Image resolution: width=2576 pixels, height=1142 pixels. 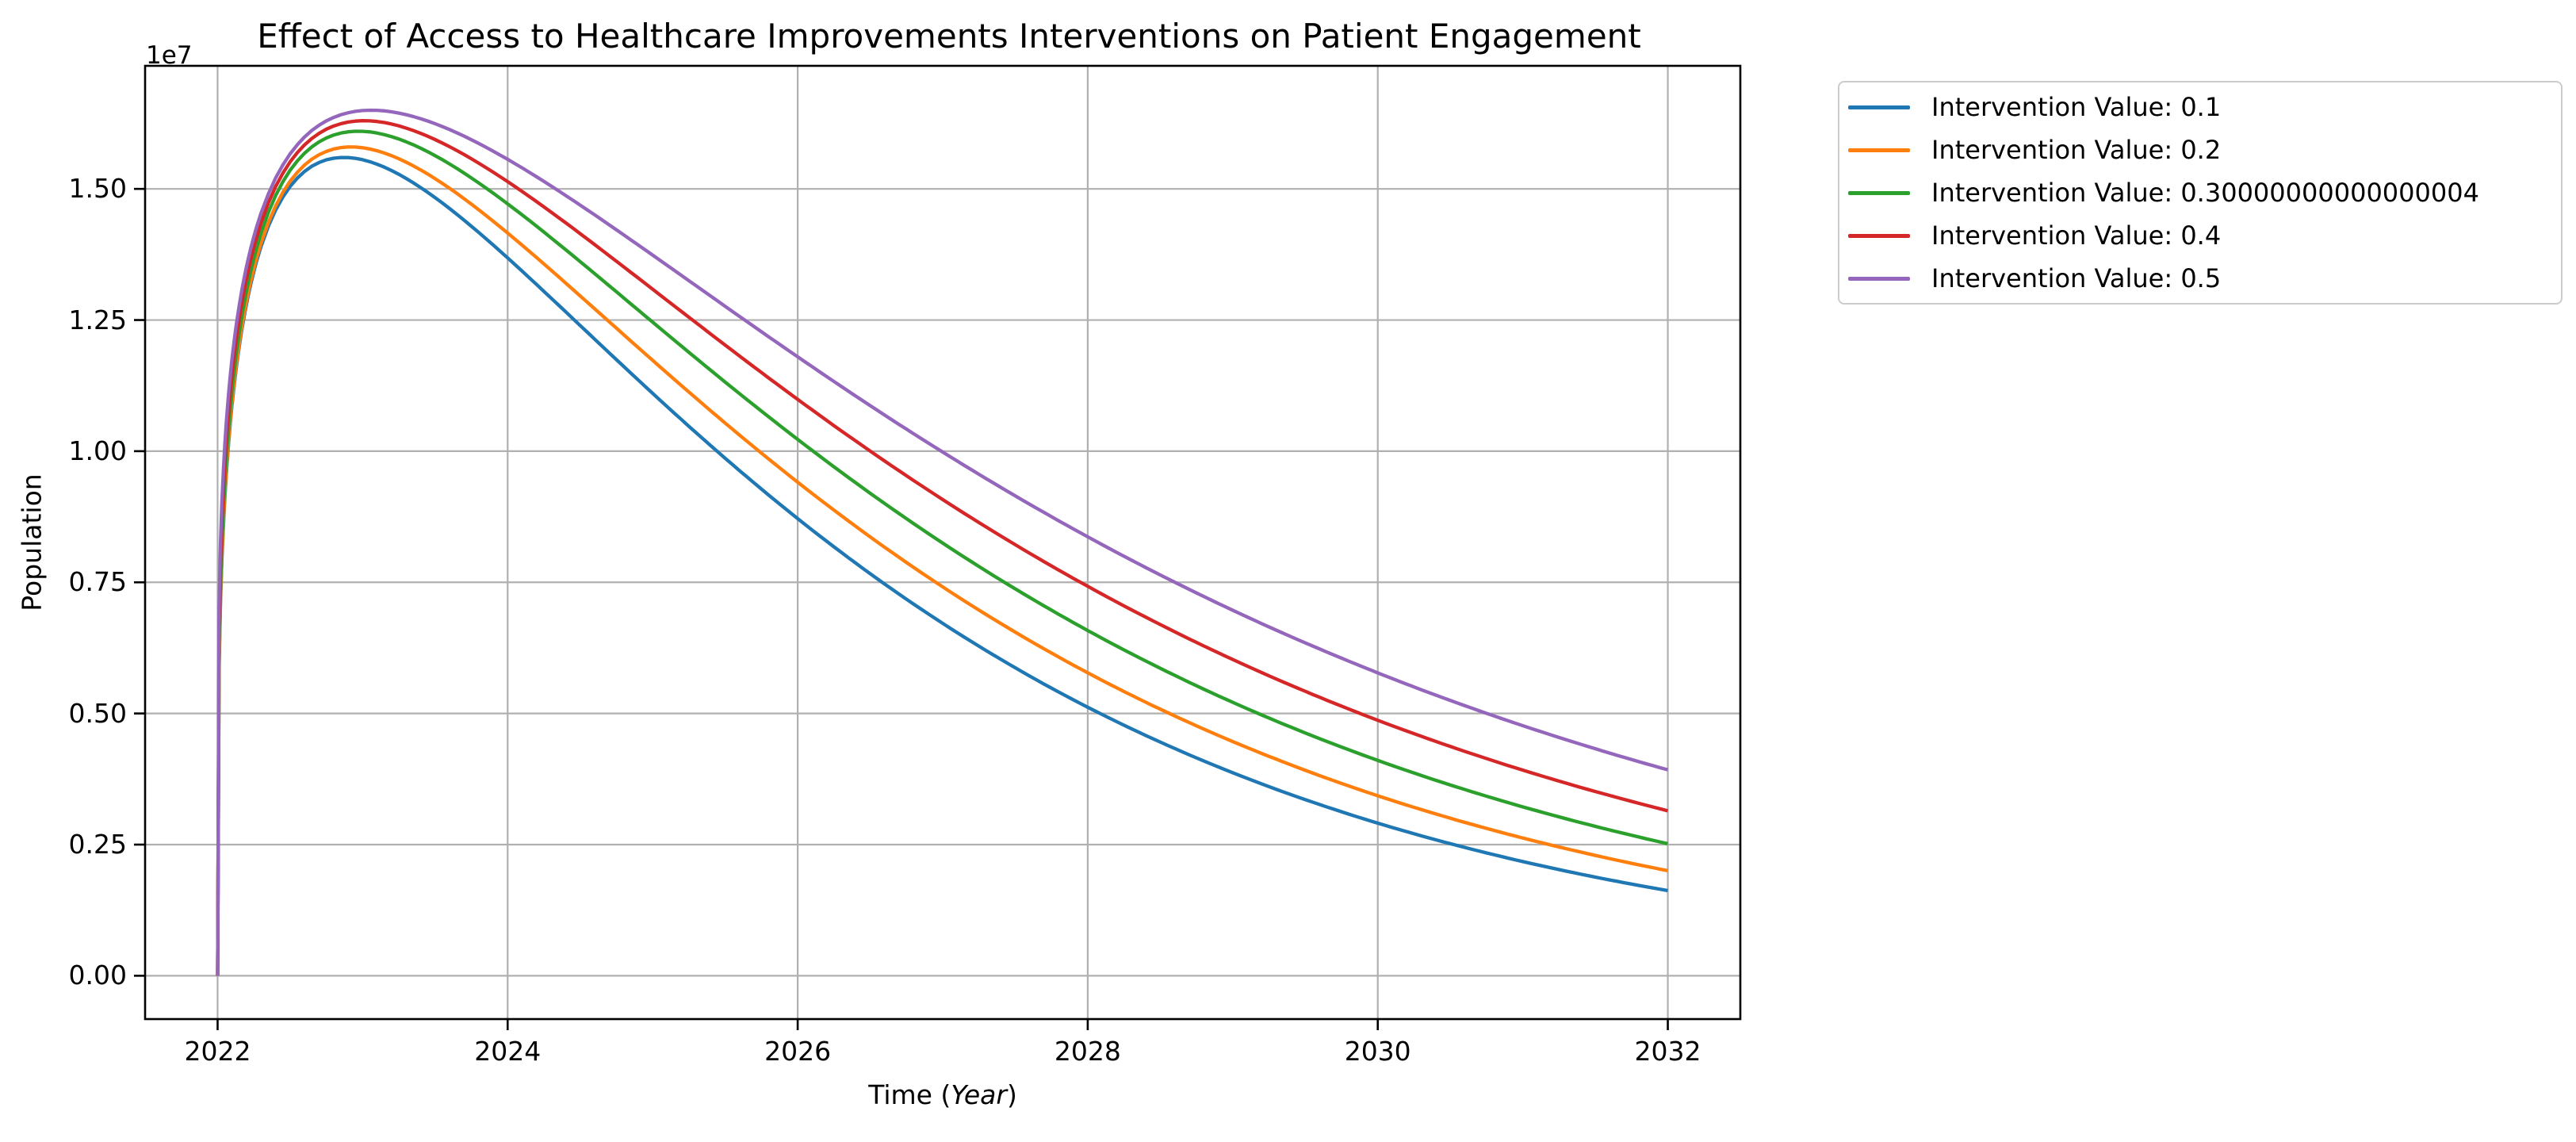 What do you see at coordinates (97, 319) in the screenshot?
I see `y-tick-label: 1.25` at bounding box center [97, 319].